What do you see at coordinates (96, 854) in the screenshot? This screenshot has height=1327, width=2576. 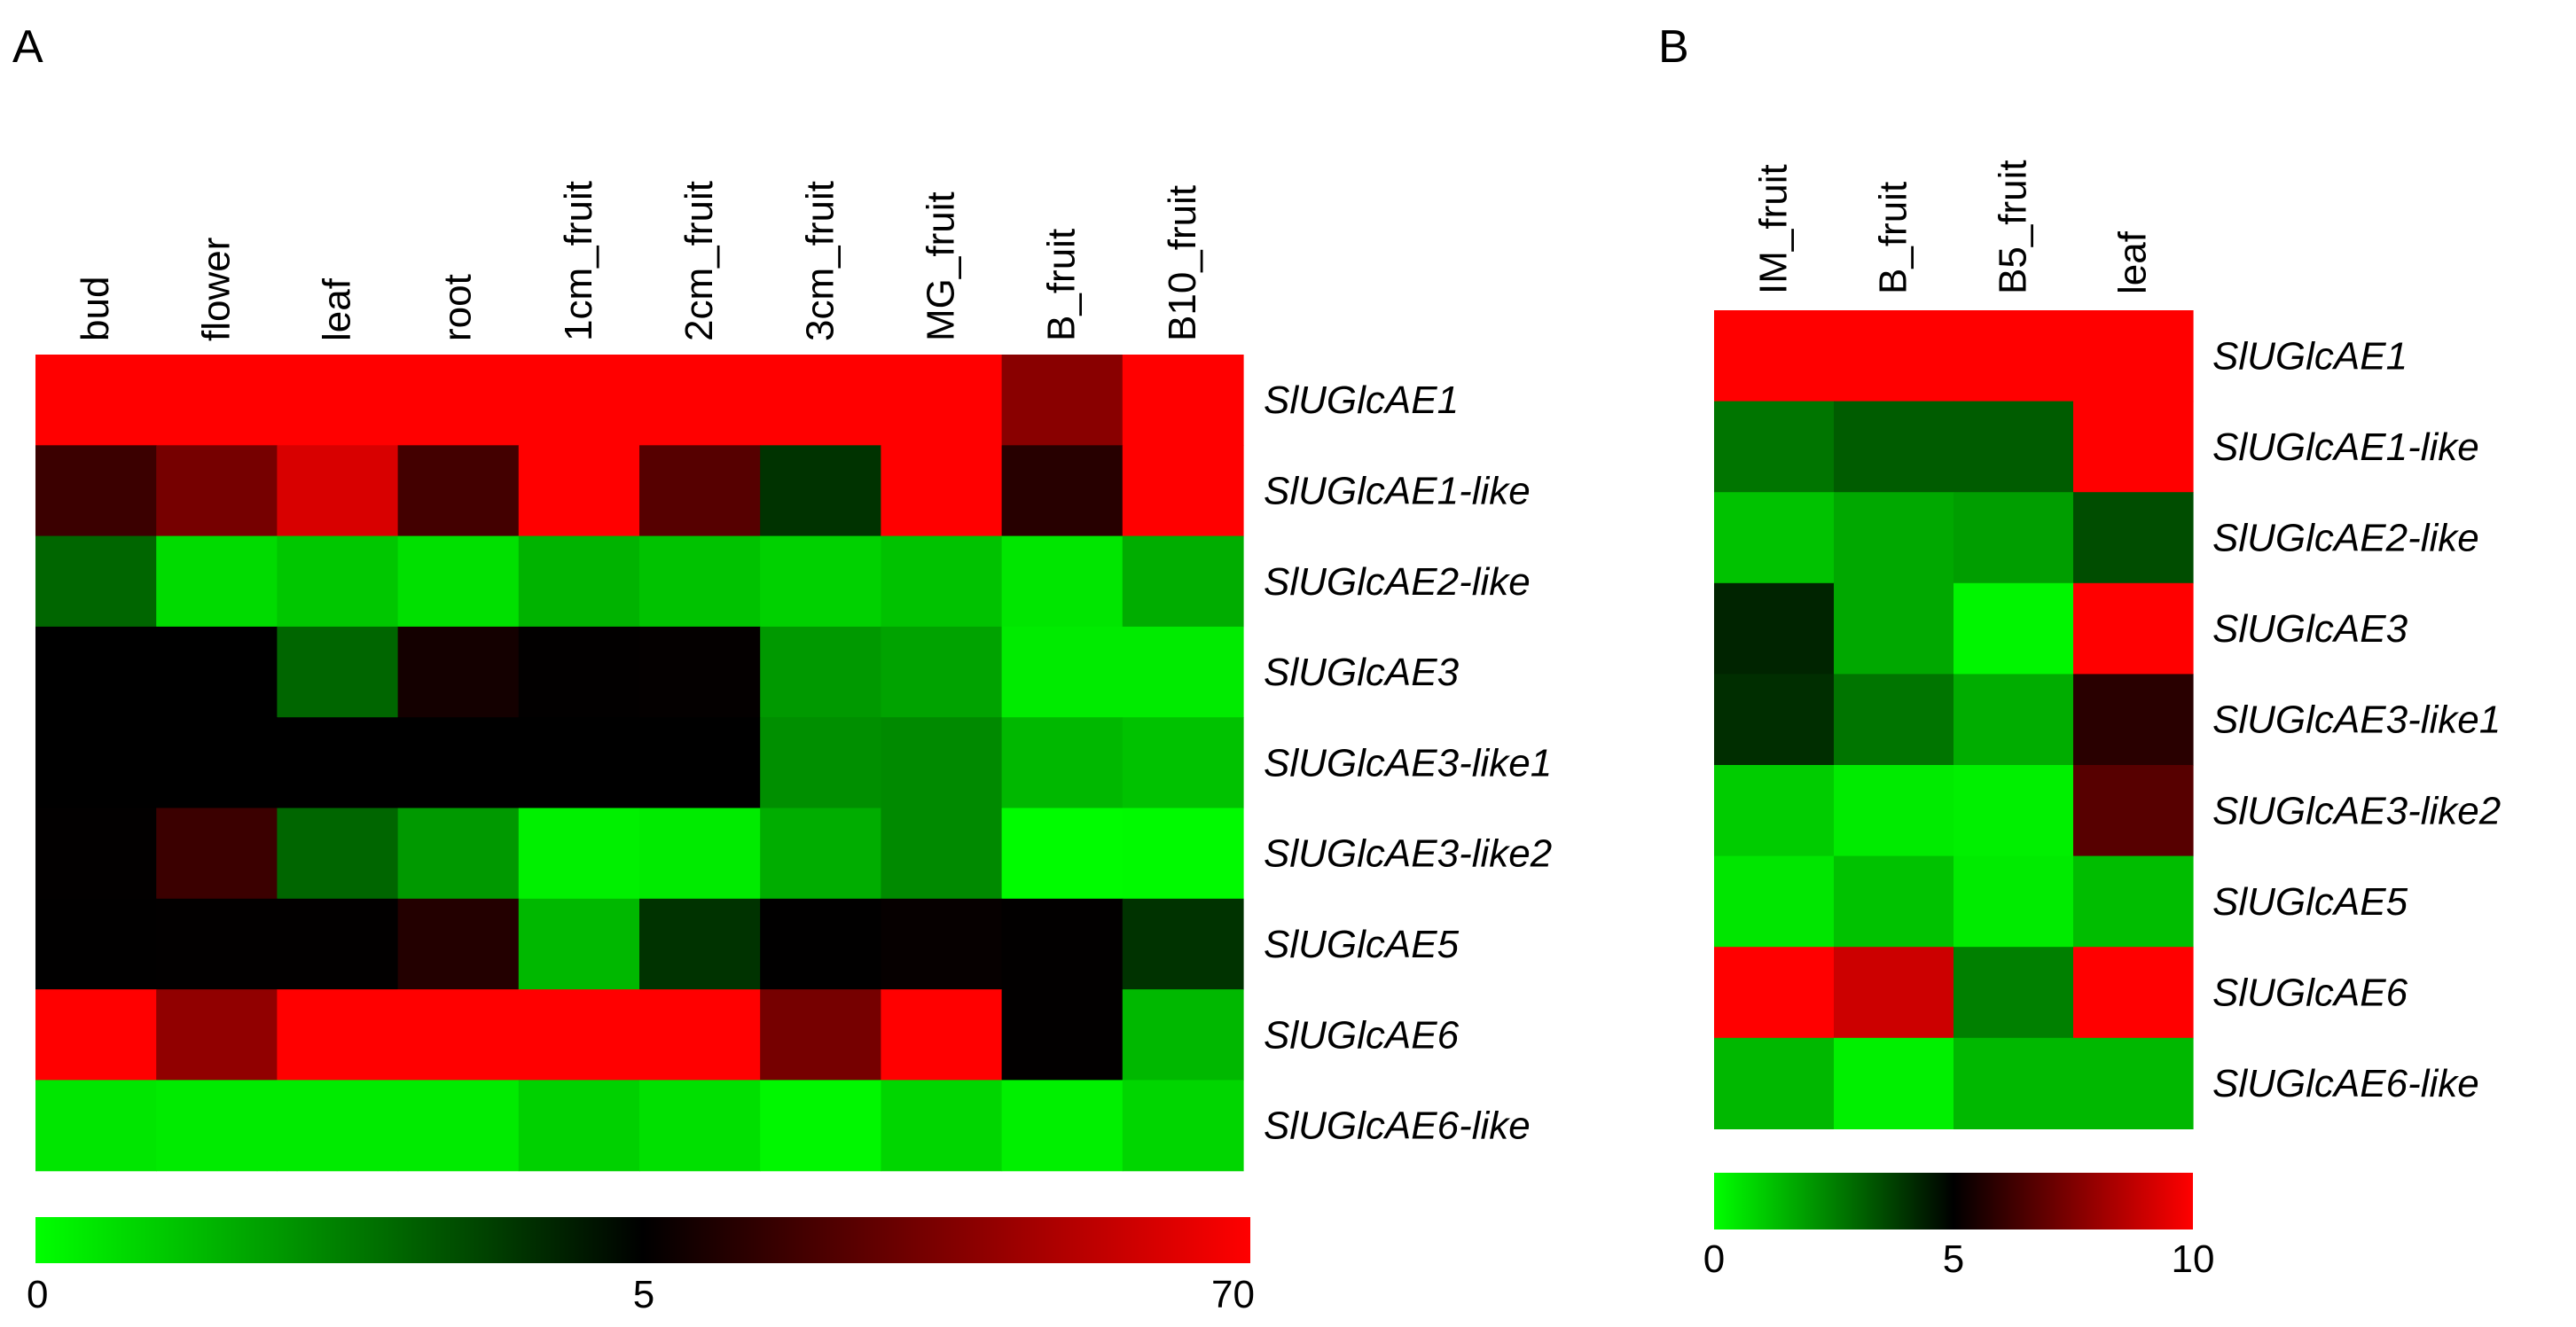 I see `heatmap-cell-a-r5-c0` at bounding box center [96, 854].